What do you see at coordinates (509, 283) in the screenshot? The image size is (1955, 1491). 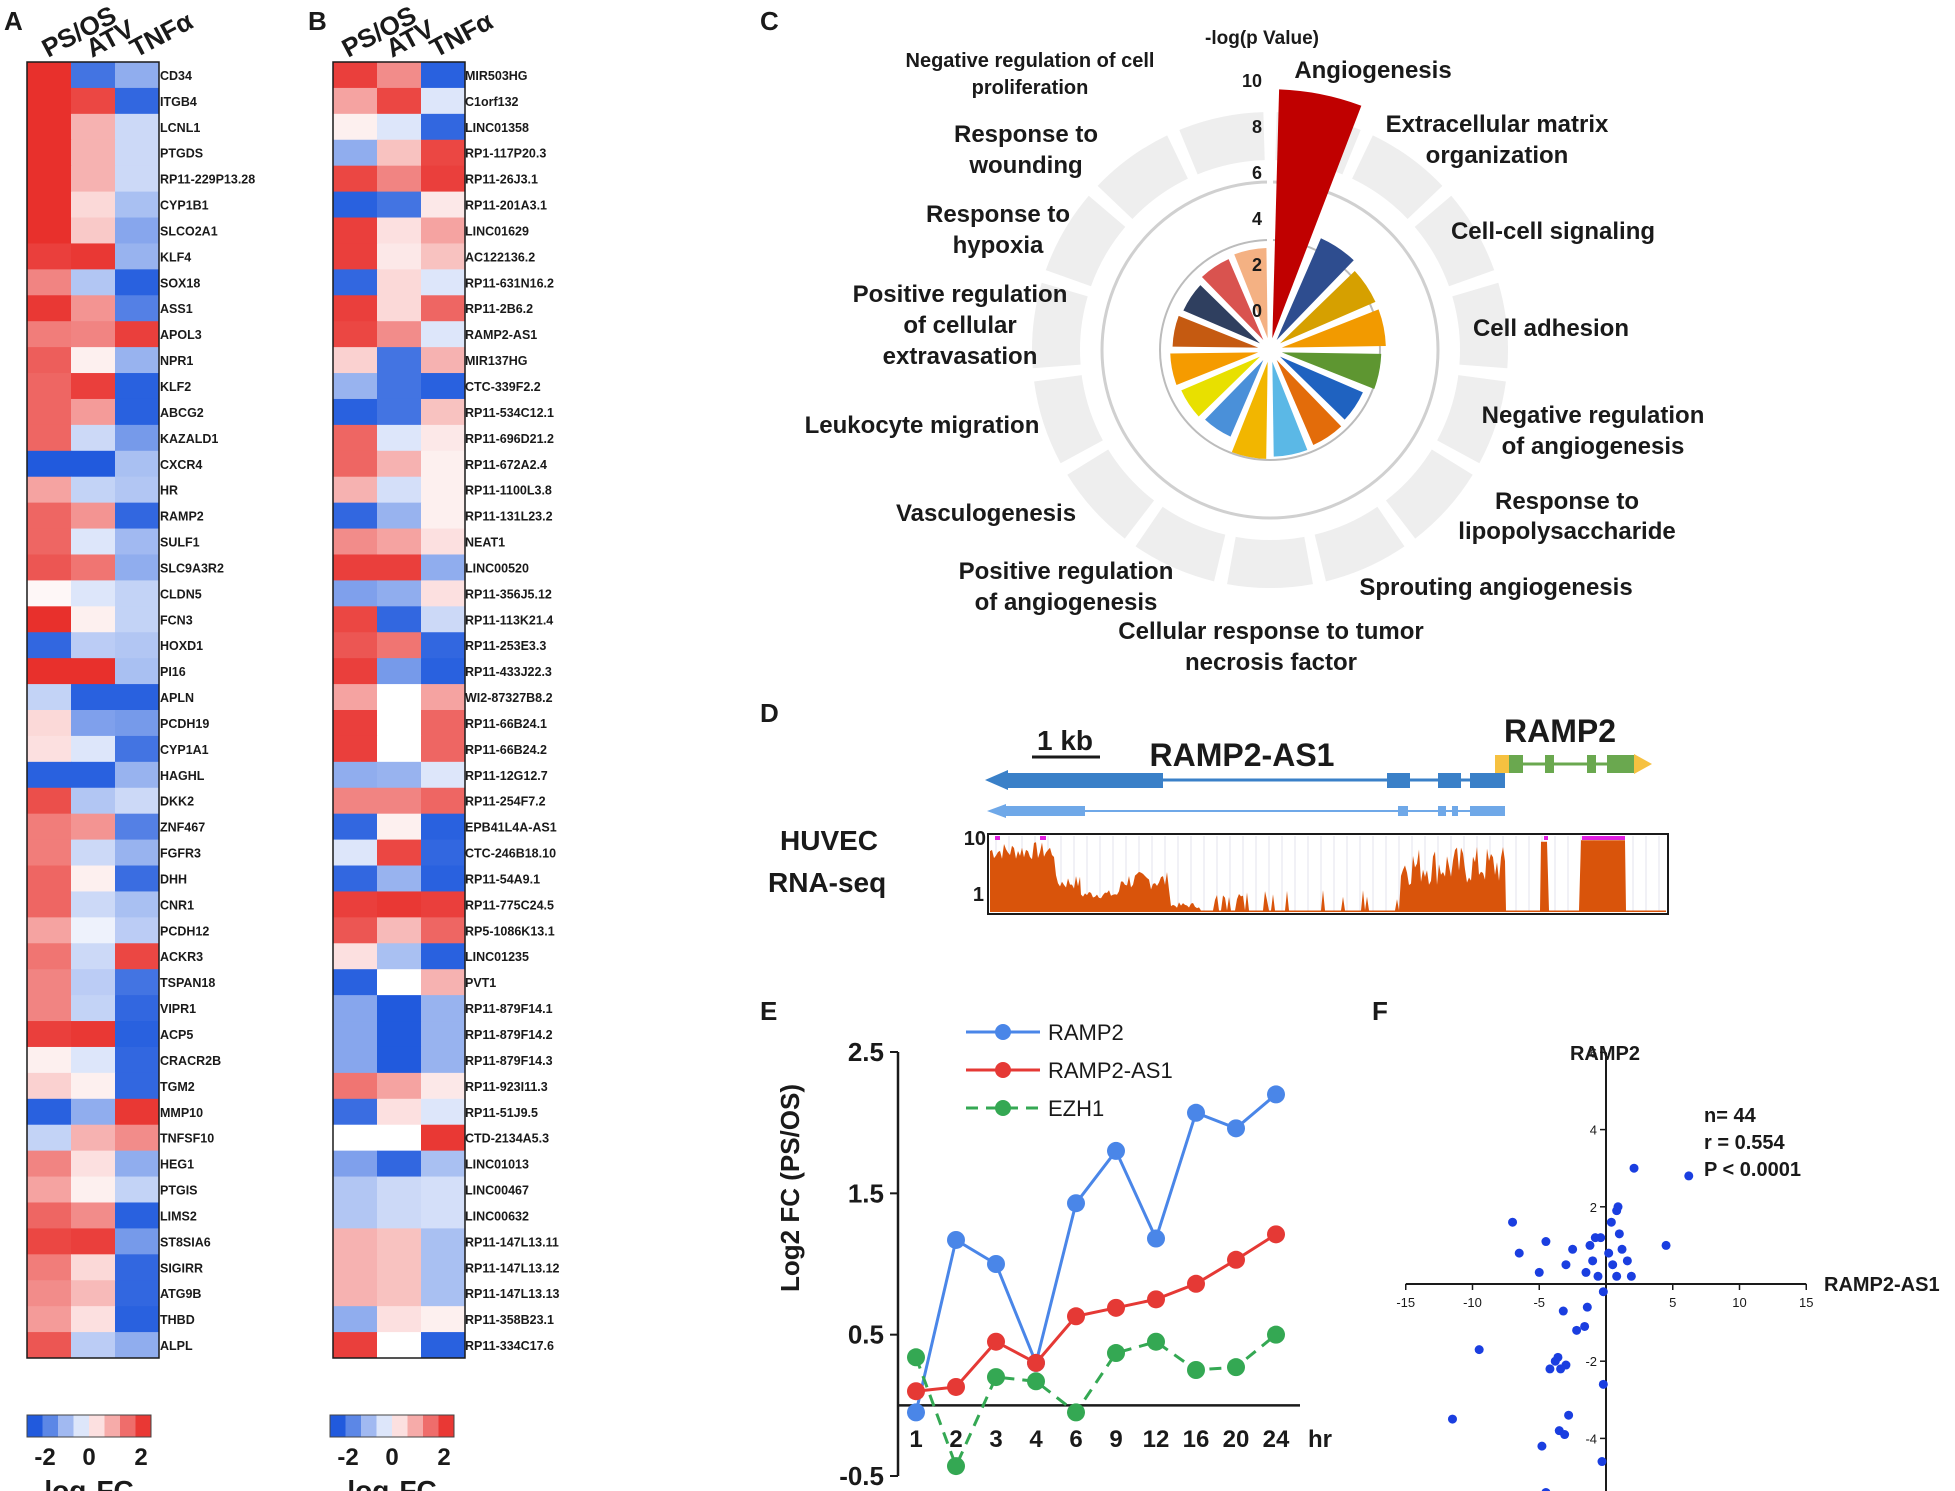 I see `gene-label: RP11-631N16.2` at bounding box center [509, 283].